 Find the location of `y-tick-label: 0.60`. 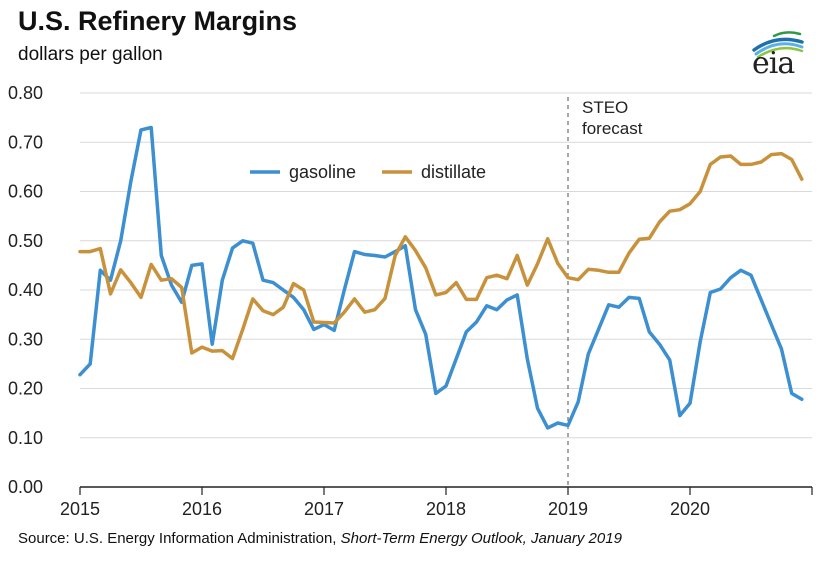

y-tick-label: 0.60 is located at coordinates (25, 192).